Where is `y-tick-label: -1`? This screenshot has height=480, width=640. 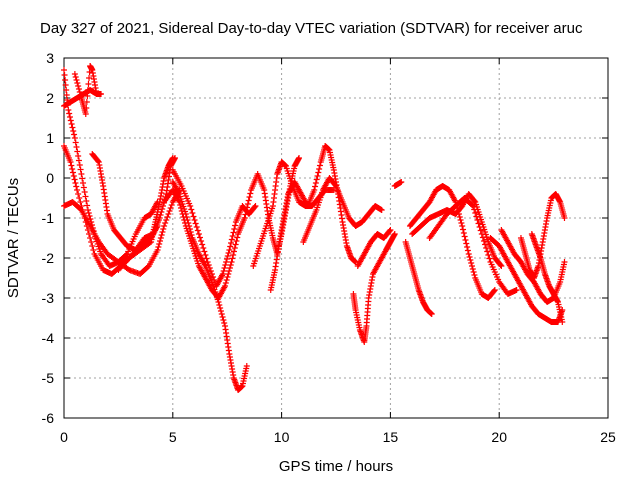 y-tick-label: -1 is located at coordinates (48, 218).